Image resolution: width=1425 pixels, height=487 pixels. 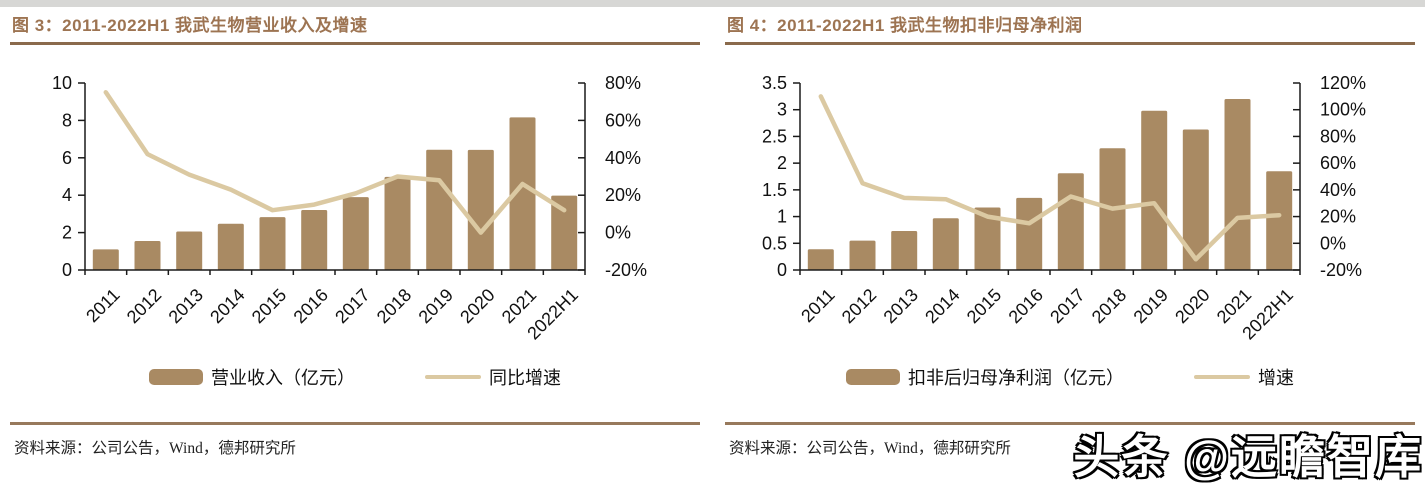 I want to click on right-axis-labels: -20% 0% 20% 40% 60% 80%, so click(x=612, y=176).